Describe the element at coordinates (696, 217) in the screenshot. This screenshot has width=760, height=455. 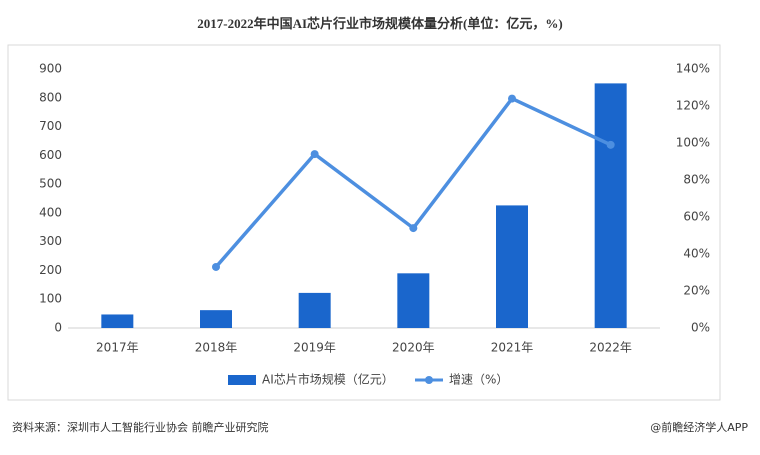
I see `y2-tick-label: 60%` at that location.